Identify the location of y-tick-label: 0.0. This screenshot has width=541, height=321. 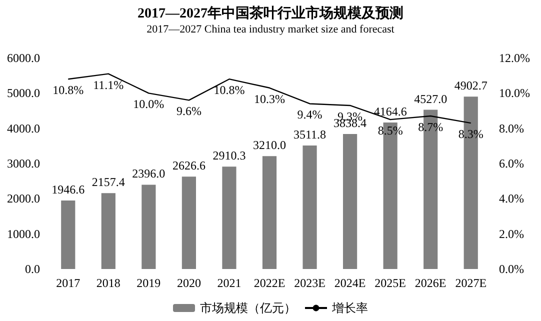
(32, 269).